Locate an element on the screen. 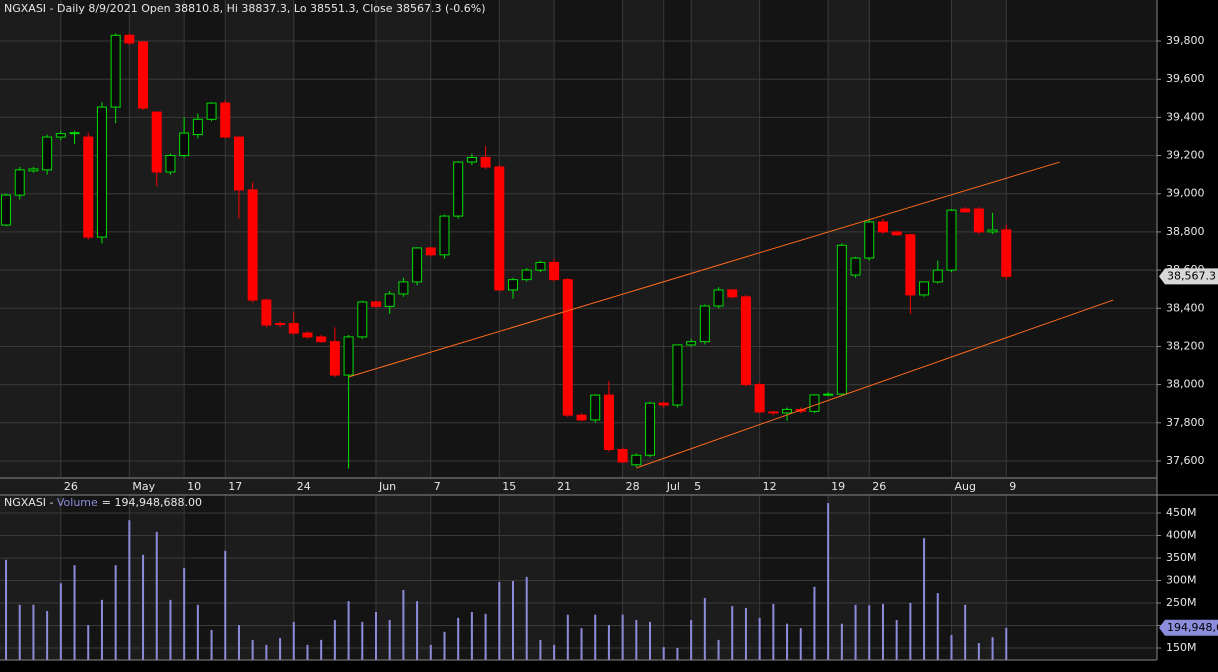 The width and height of the screenshot is (1218, 672). volume-title: NGXASI - Volume = 194,948,688.00 is located at coordinates (103, 502).